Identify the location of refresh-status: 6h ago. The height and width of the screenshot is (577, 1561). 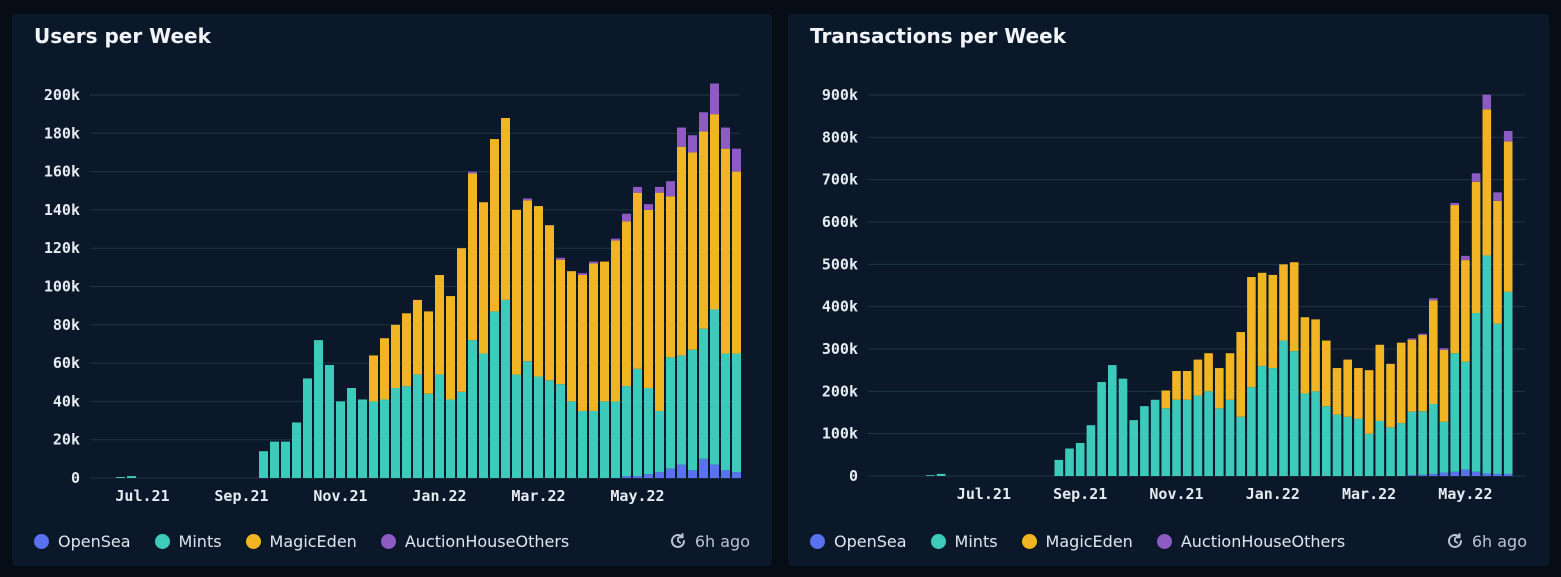
(709, 541).